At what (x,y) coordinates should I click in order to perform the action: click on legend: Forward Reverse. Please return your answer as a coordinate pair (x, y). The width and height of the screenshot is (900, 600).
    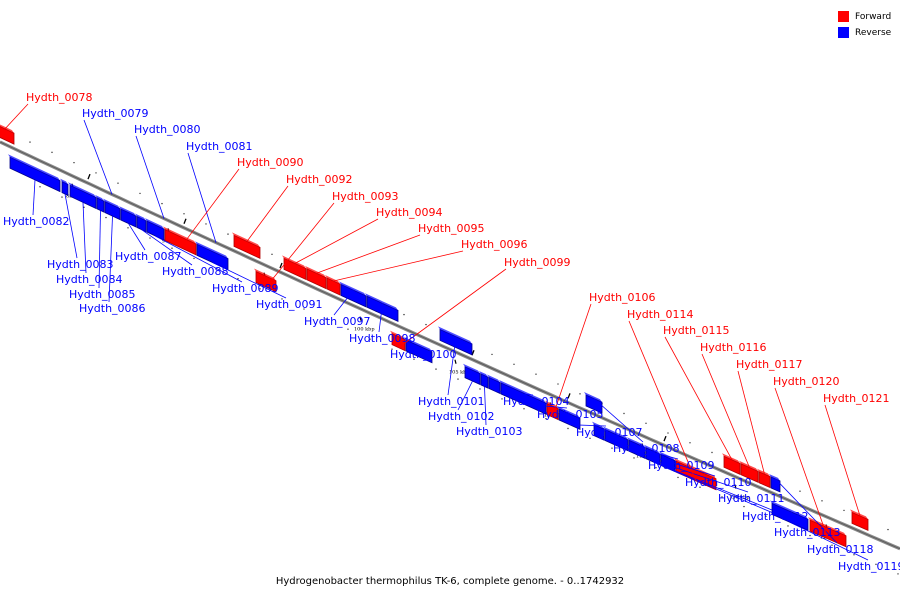
    Looking at the image, I should click on (864, 25).